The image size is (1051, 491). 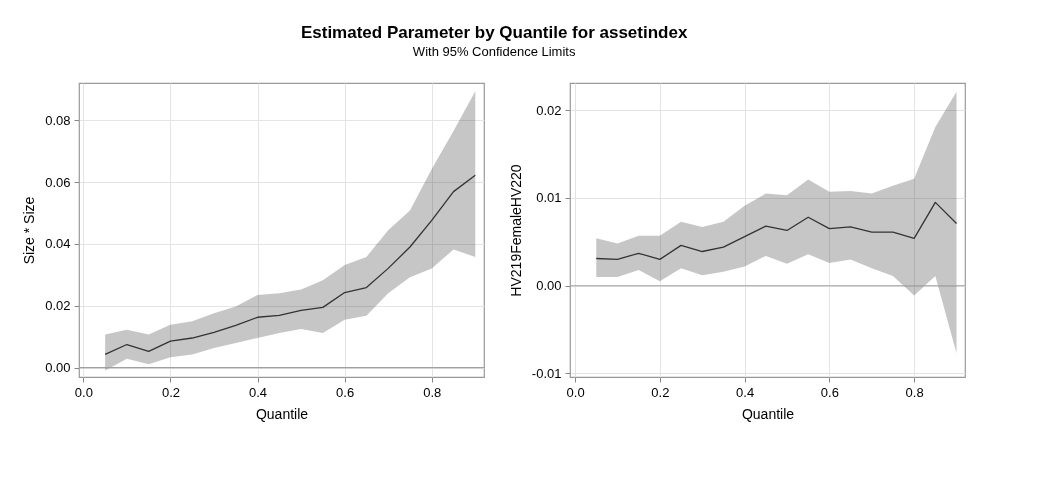 I want to click on y-tick-label: -0.01, so click(x=546, y=373).